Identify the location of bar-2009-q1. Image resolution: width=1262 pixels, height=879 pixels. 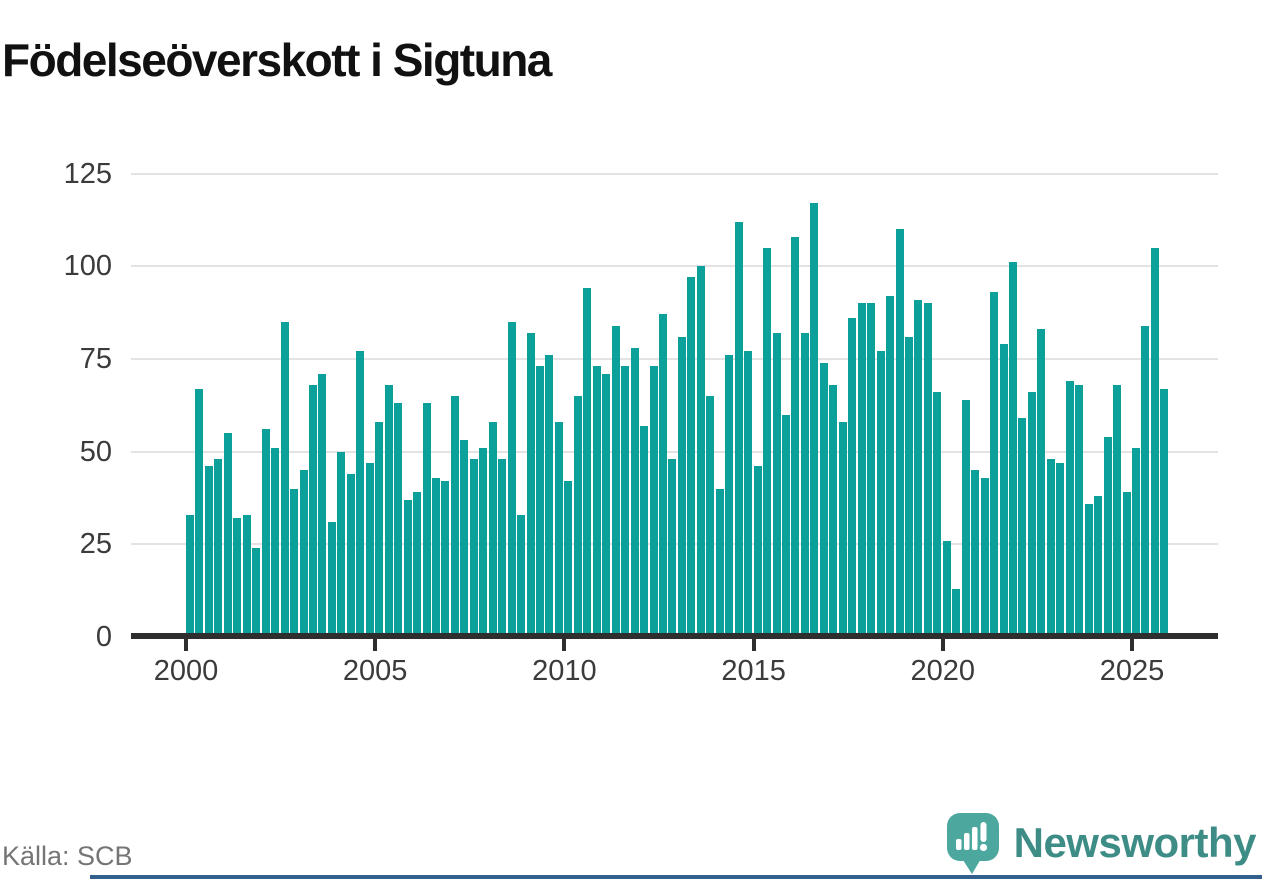
(530, 484).